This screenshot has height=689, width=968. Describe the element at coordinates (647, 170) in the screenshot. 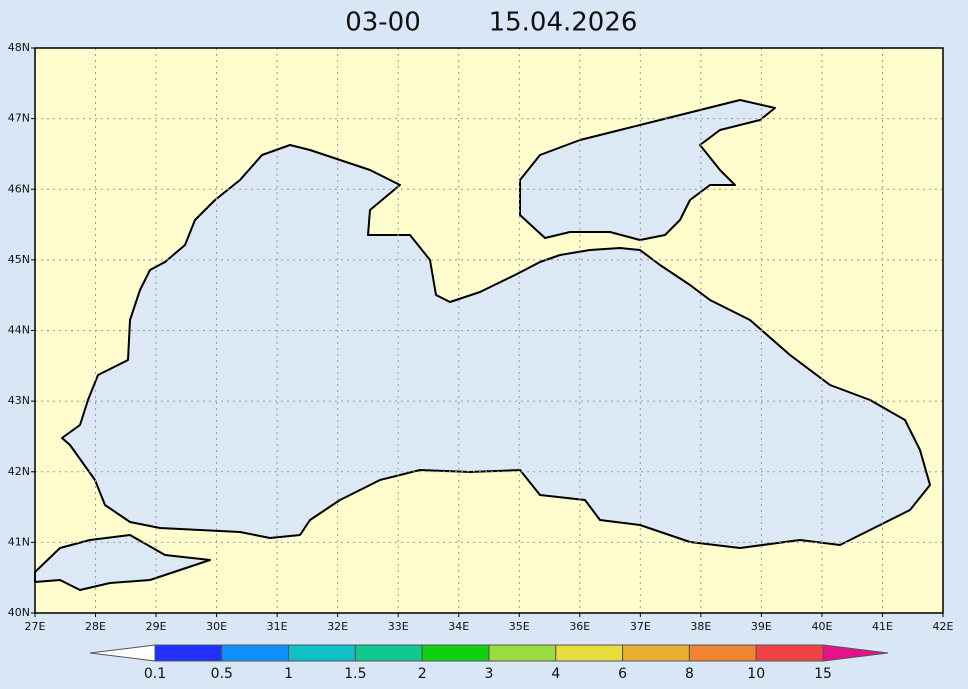

I see `sea-of-azov` at that location.